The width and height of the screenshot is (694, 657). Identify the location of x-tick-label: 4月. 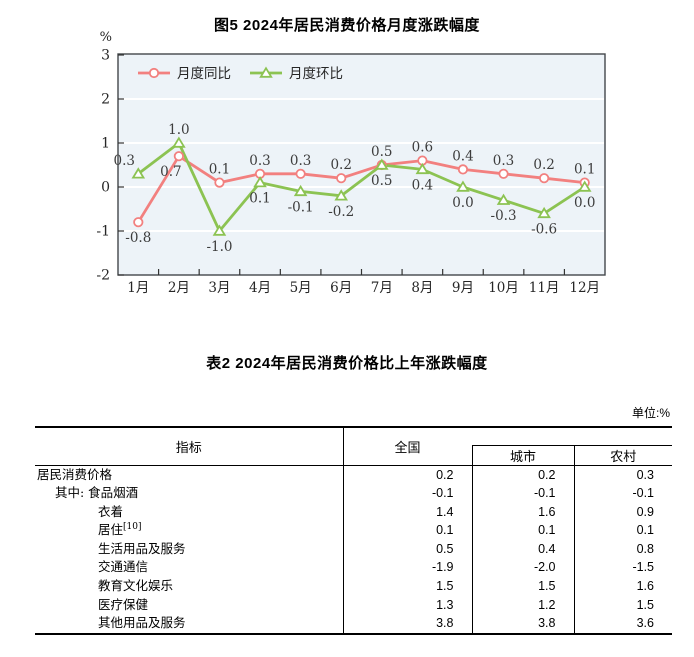
(260, 288).